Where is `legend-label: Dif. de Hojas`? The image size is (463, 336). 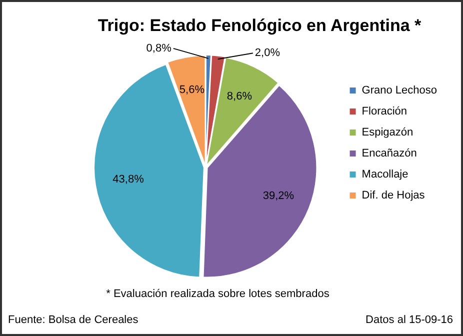
legend-label: Dif. de Hojas is located at coordinates (394, 196).